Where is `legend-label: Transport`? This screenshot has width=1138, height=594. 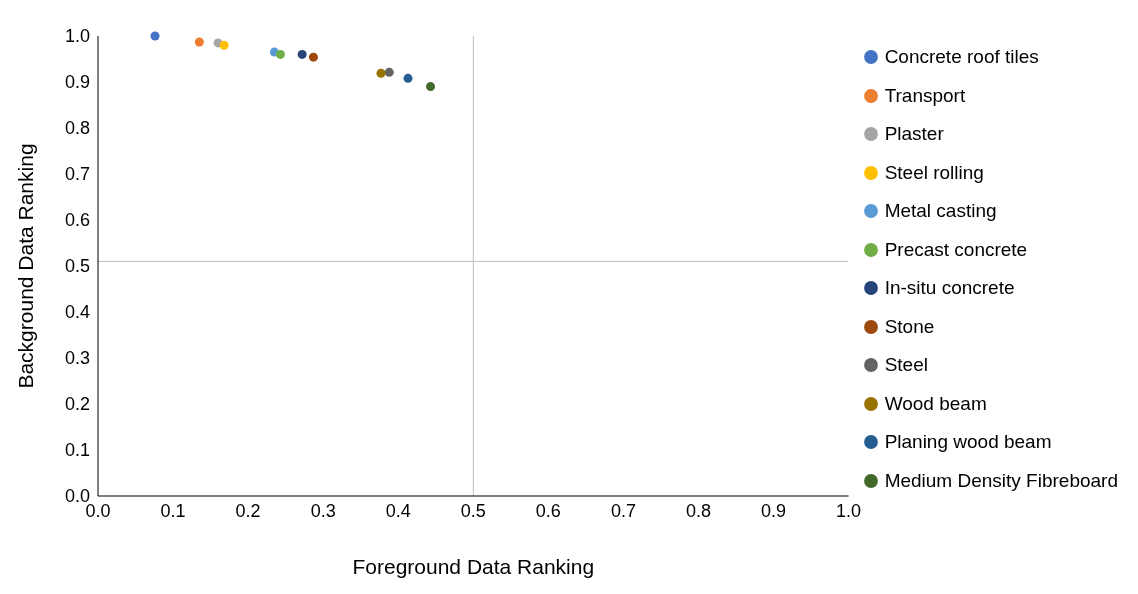
legend-label: Transport is located at coordinates (925, 95).